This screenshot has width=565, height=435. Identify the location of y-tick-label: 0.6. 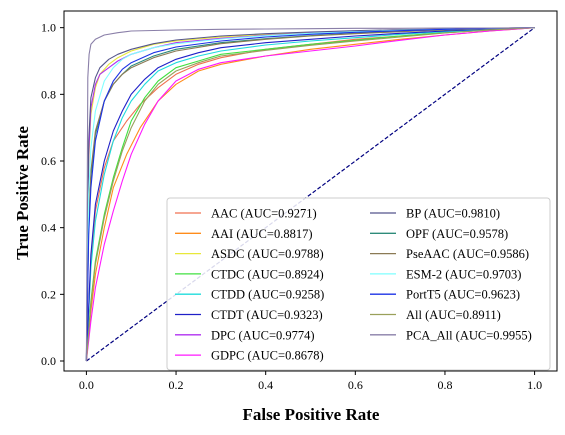
(48, 161).